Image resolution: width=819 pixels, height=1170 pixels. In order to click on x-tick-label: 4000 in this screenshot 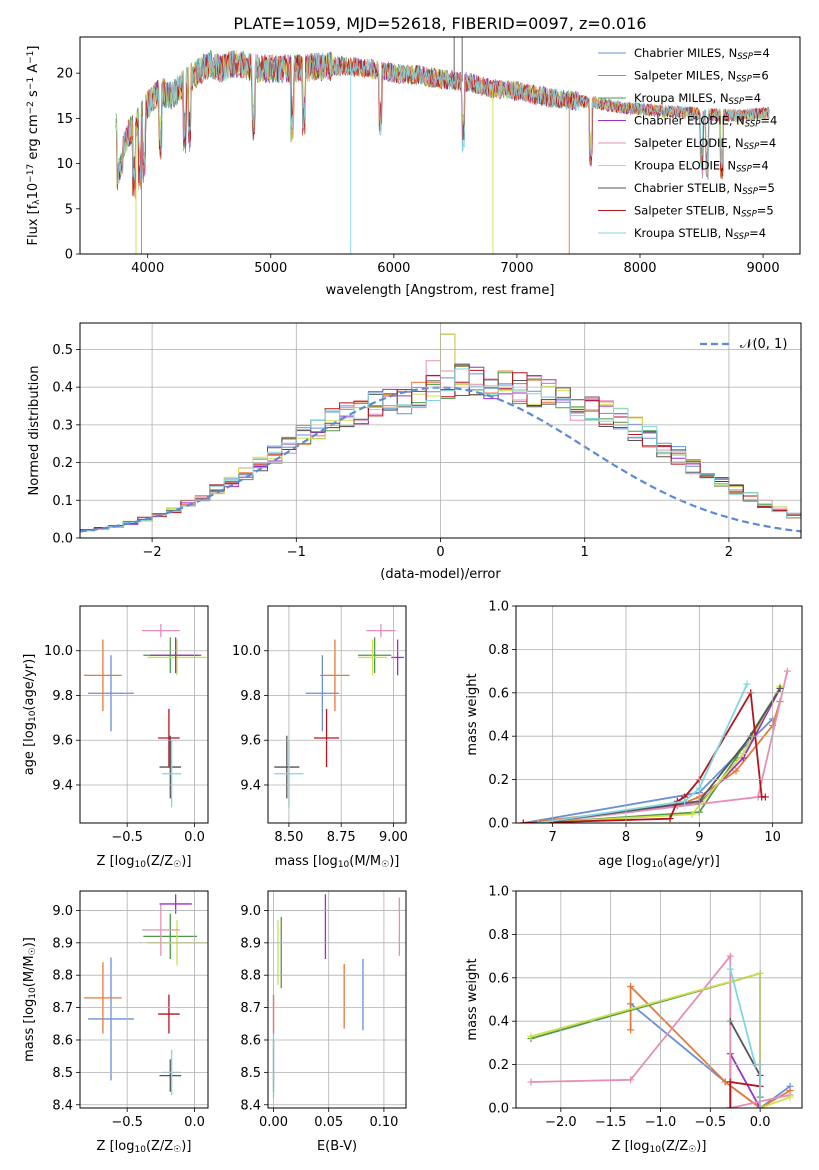, I will do `click(147, 268)`.